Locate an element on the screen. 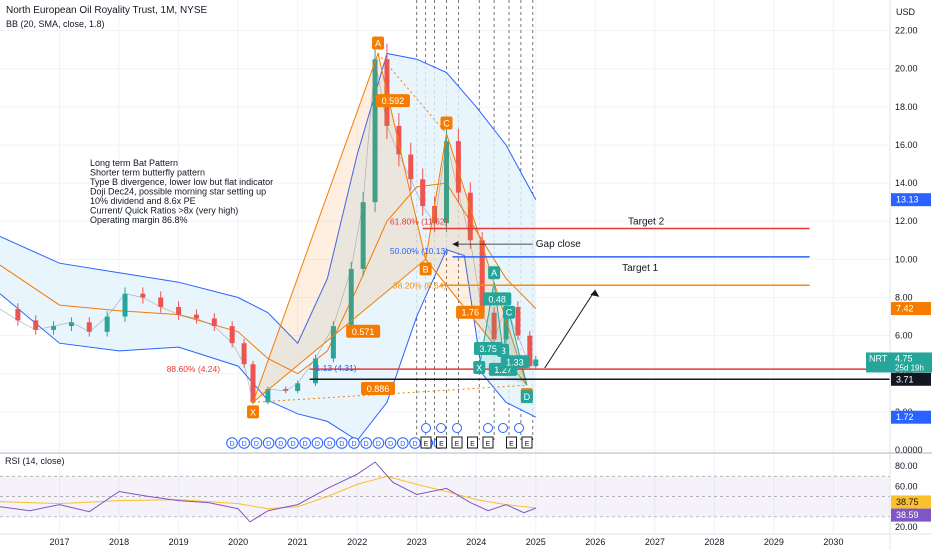  dividend-marker-text-6: D is located at coordinates (305, 444).